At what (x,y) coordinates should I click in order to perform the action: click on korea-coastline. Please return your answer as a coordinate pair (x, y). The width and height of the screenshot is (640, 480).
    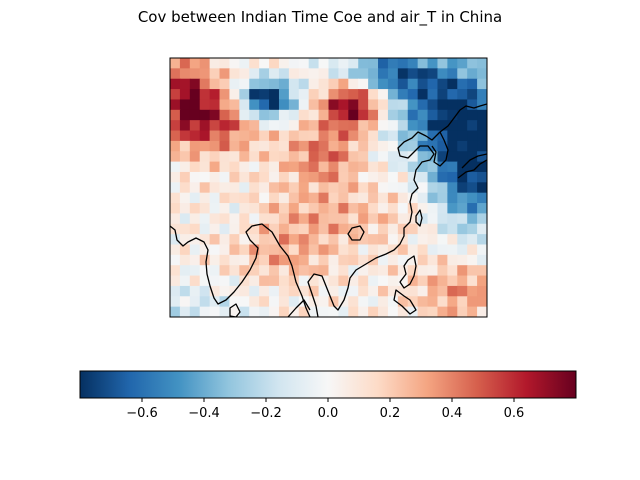
    Looking at the image, I should click on (440, 149).